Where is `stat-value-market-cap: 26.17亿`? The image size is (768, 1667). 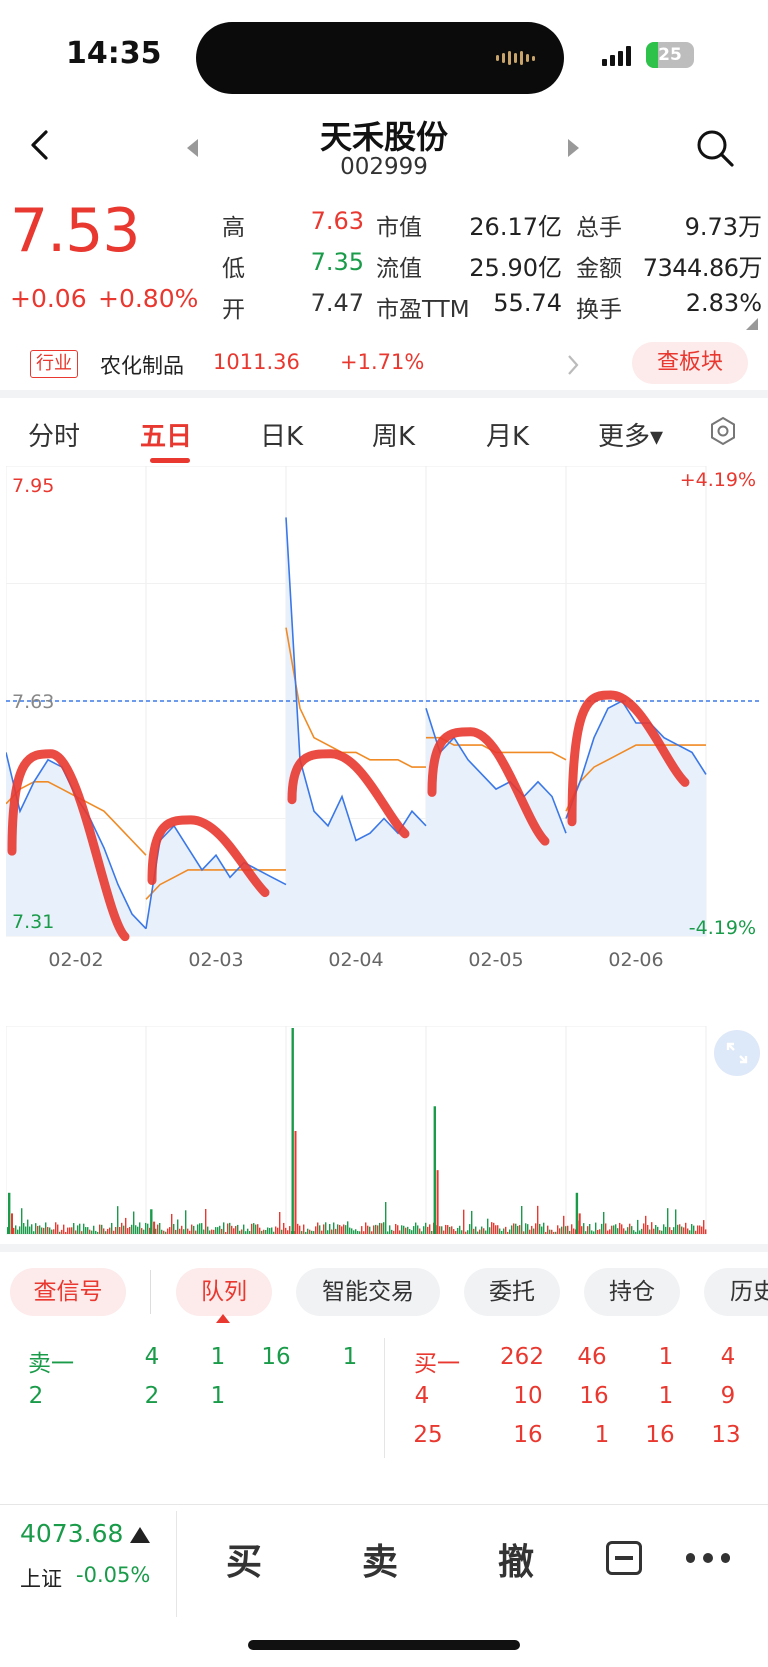
stat-value-market-cap: 26.17亿 is located at coordinates (515, 227).